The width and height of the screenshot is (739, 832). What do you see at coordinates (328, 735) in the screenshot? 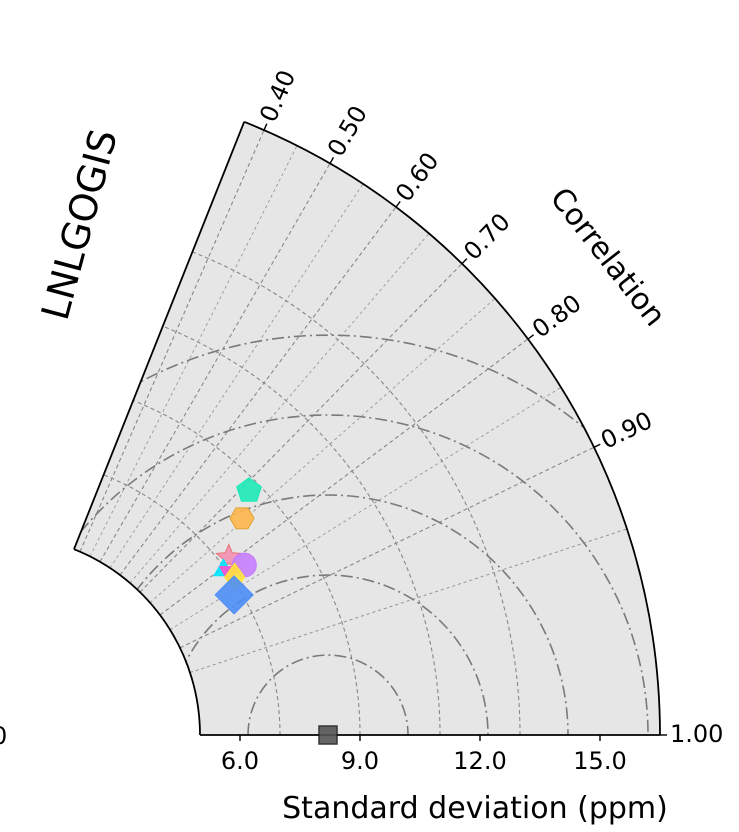
I see `reference-marker` at bounding box center [328, 735].